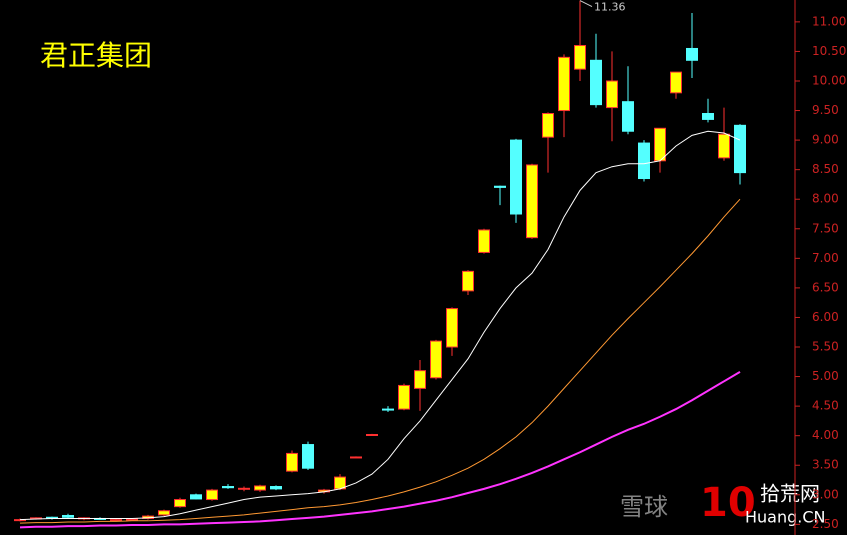  Describe the element at coordinates (825, 169) in the screenshot. I see `y-tick-label: 8.50` at that location.